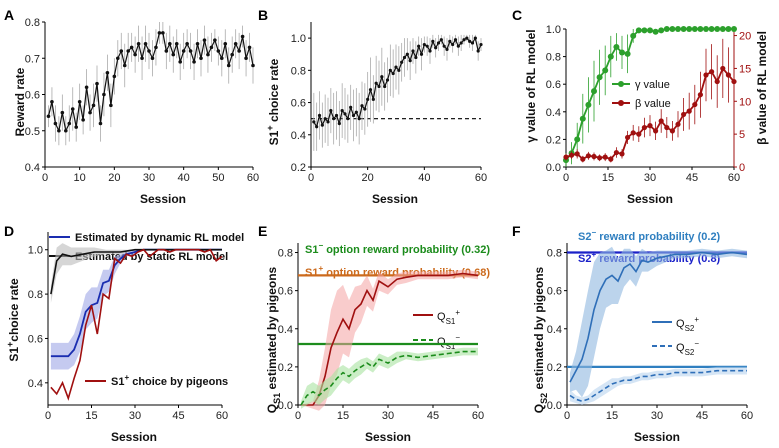 This screenshot has width=779, height=448. I want to click on panel-d-axes: 0 15 30 45 60 0.4 0.6 0.8 1.0, so click(128, 327).